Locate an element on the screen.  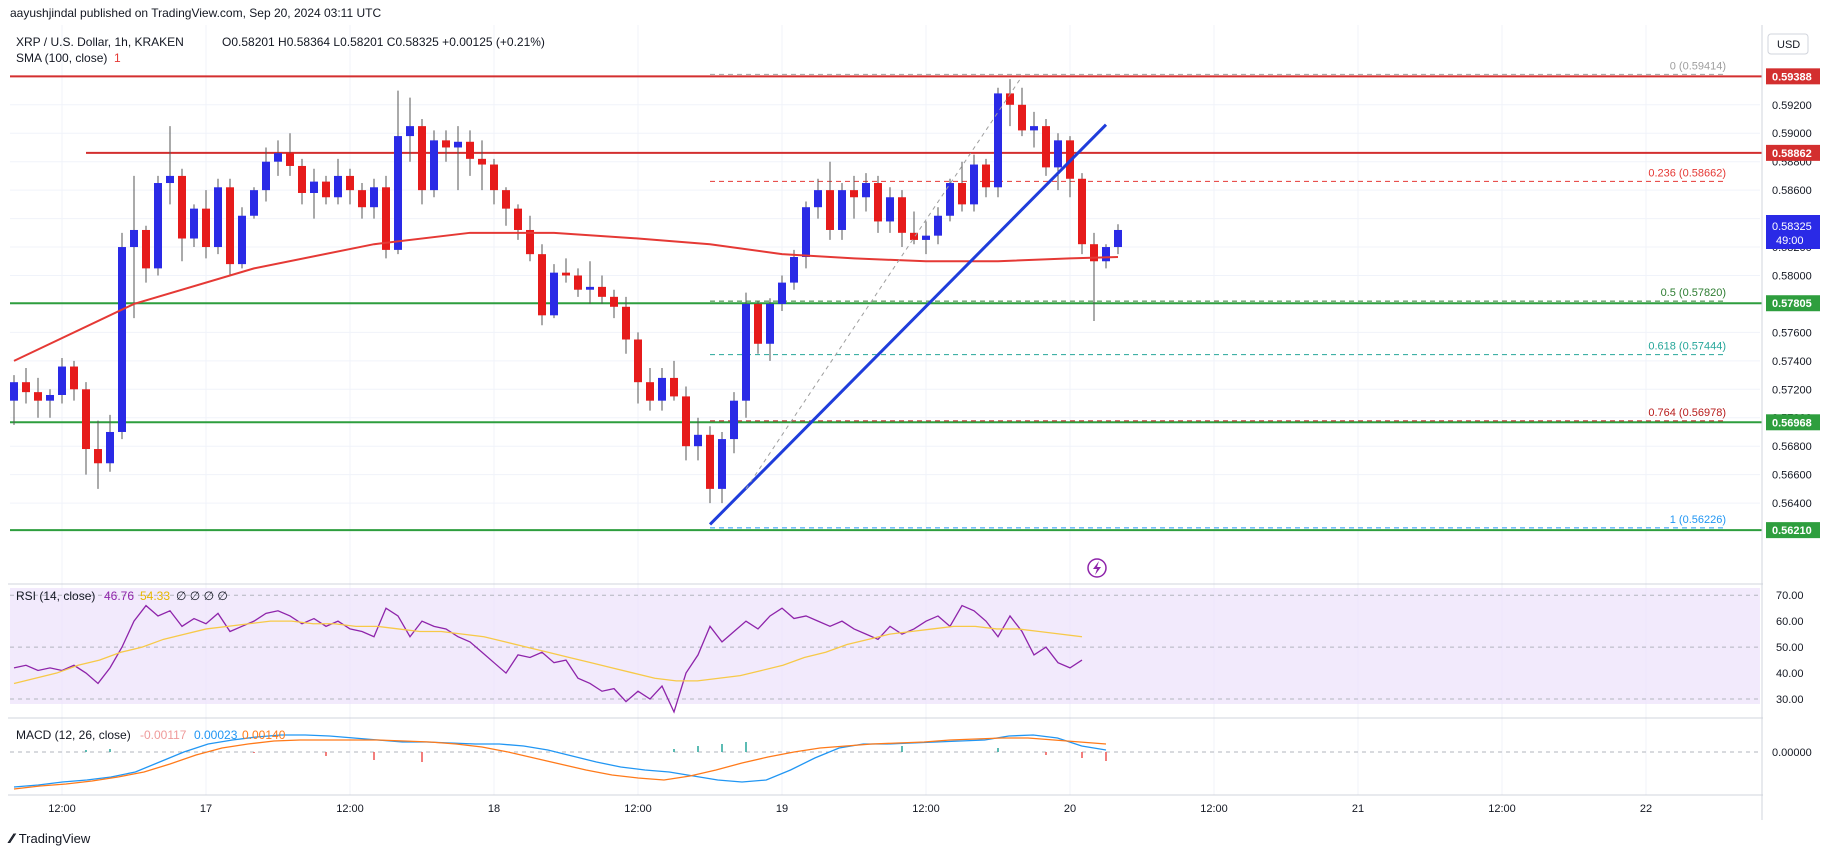
trendlines is located at coordinates (908, 301).